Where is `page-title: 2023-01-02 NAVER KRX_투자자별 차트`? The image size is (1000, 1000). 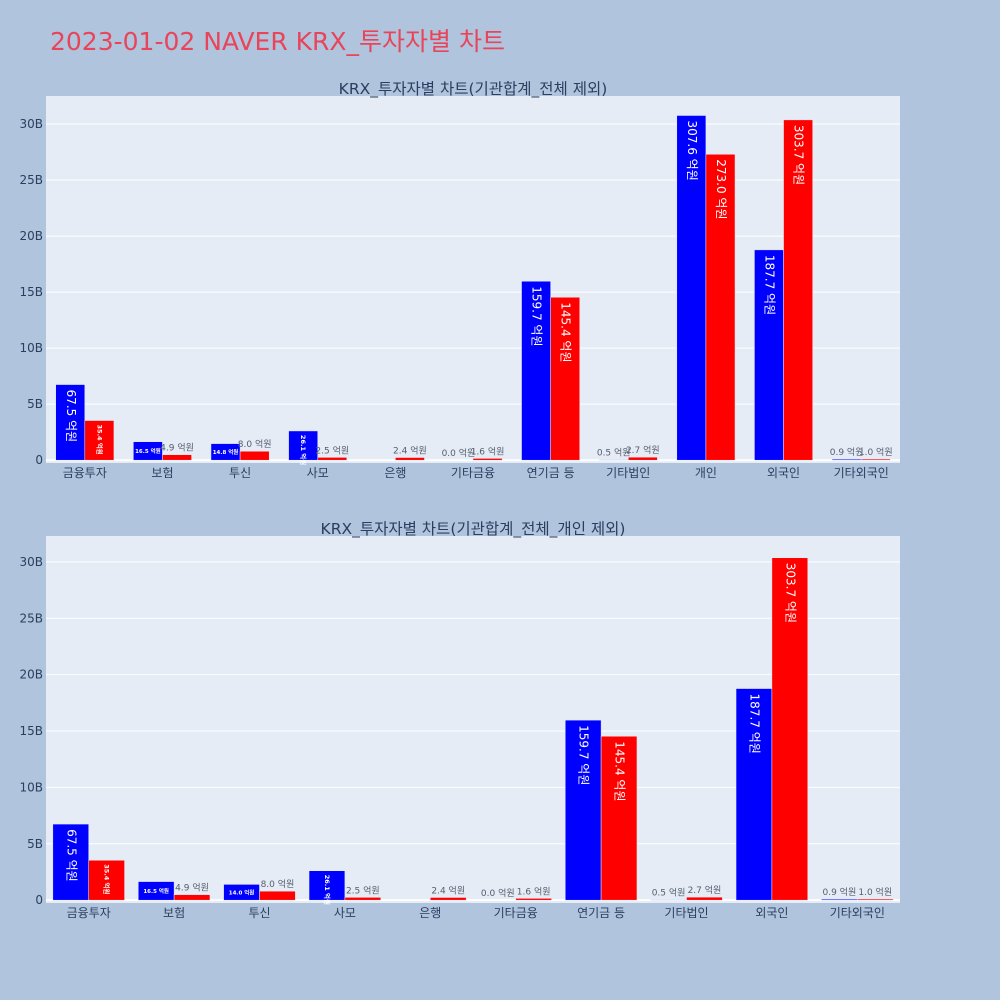 page-title: 2023-01-02 NAVER KRX_투자자별 차트 is located at coordinates (277, 41).